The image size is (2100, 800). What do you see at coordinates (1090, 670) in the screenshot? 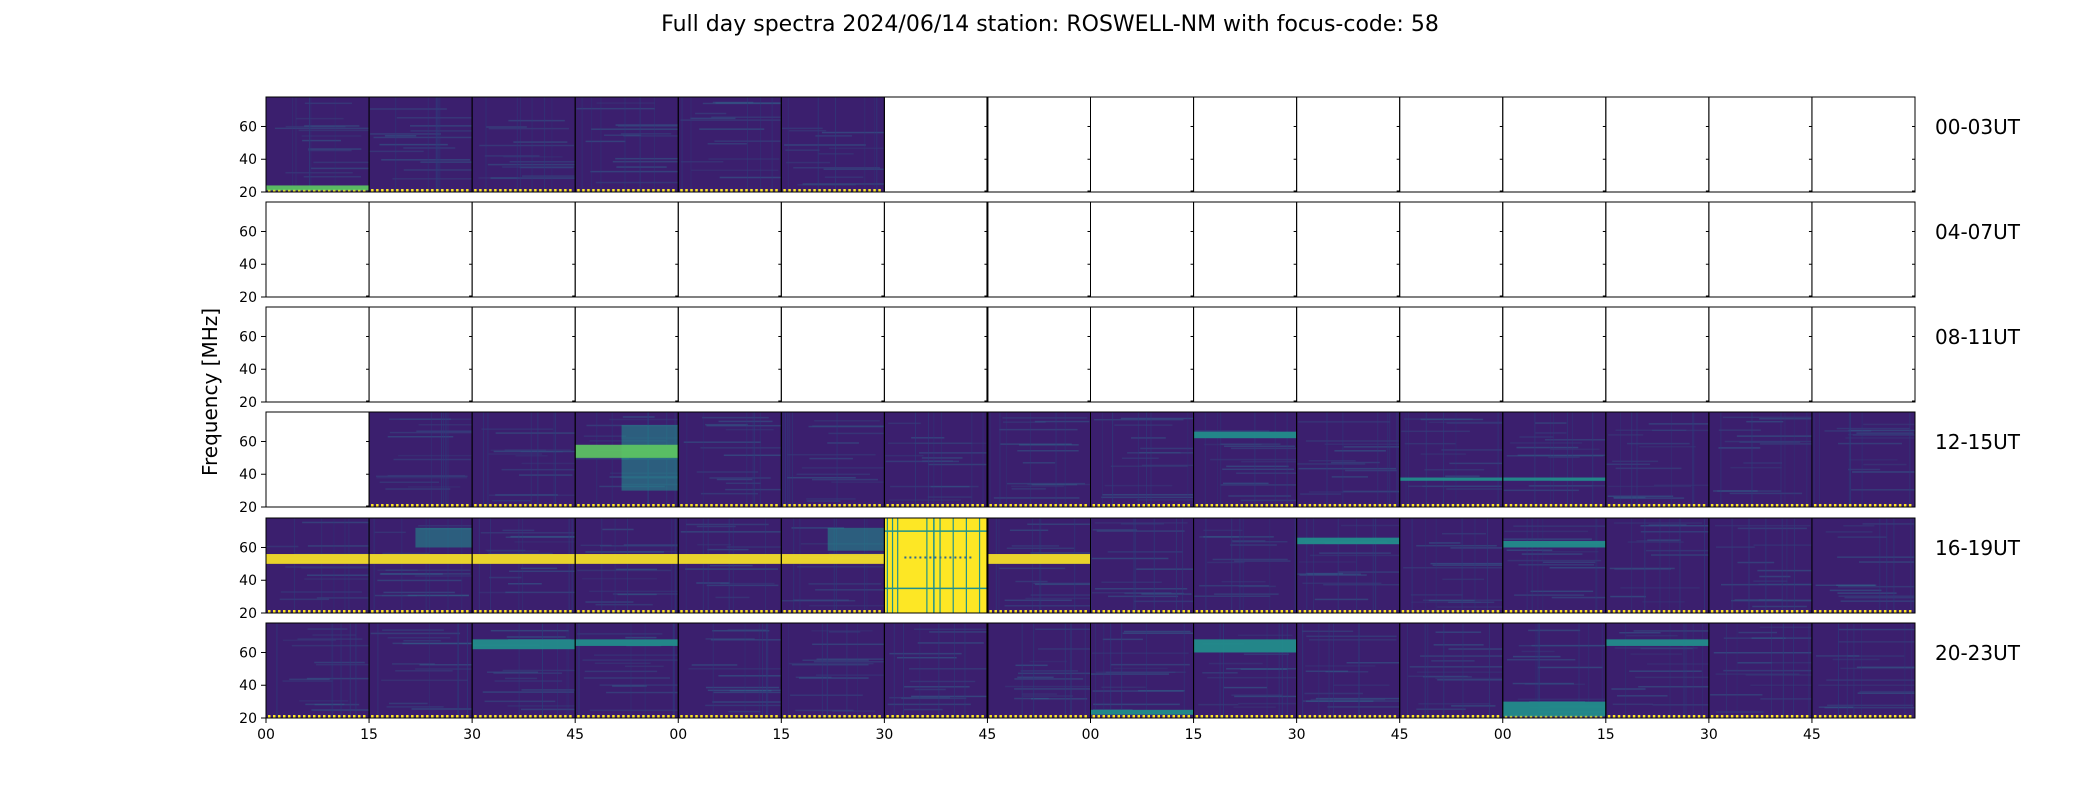
I see `row-20-23ut` at bounding box center [1090, 670].